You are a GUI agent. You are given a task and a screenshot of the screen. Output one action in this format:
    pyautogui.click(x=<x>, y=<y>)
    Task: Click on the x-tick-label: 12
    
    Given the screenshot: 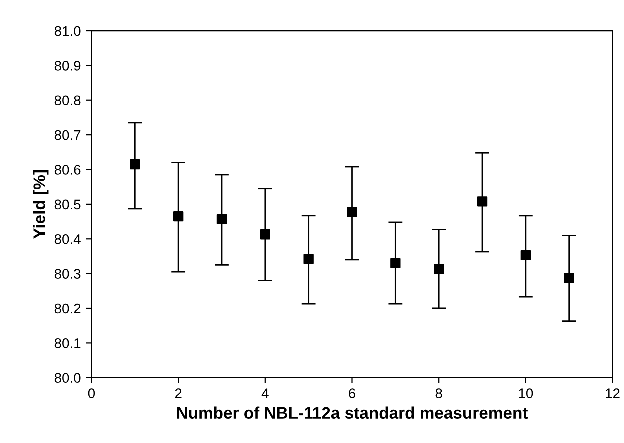 What is the action you would take?
    pyautogui.click(x=613, y=393)
    